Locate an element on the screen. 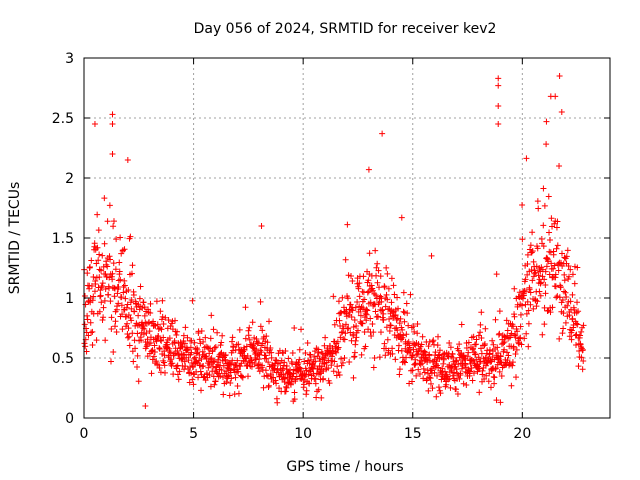 This screenshot has height=480, width=640. y-tick-label: 2 is located at coordinates (69, 179).